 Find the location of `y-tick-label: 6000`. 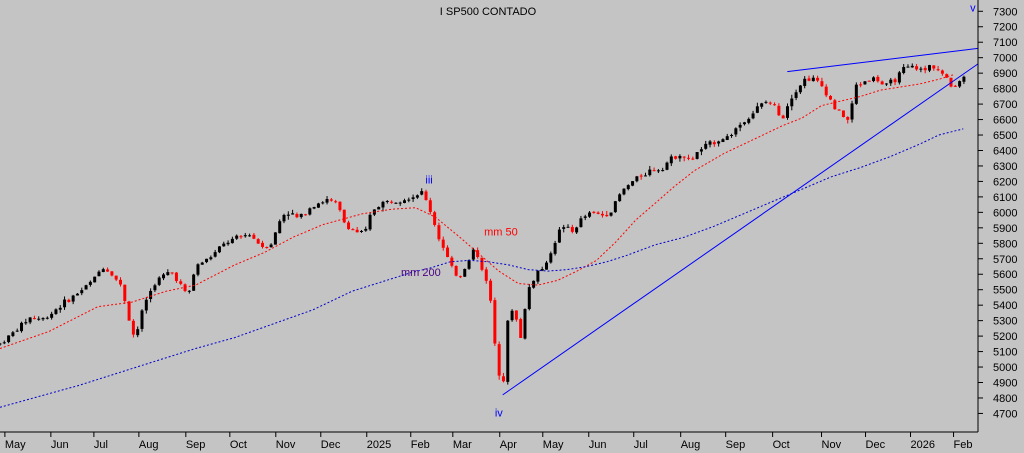

y-tick-label: 6000 is located at coordinates (1005, 213).